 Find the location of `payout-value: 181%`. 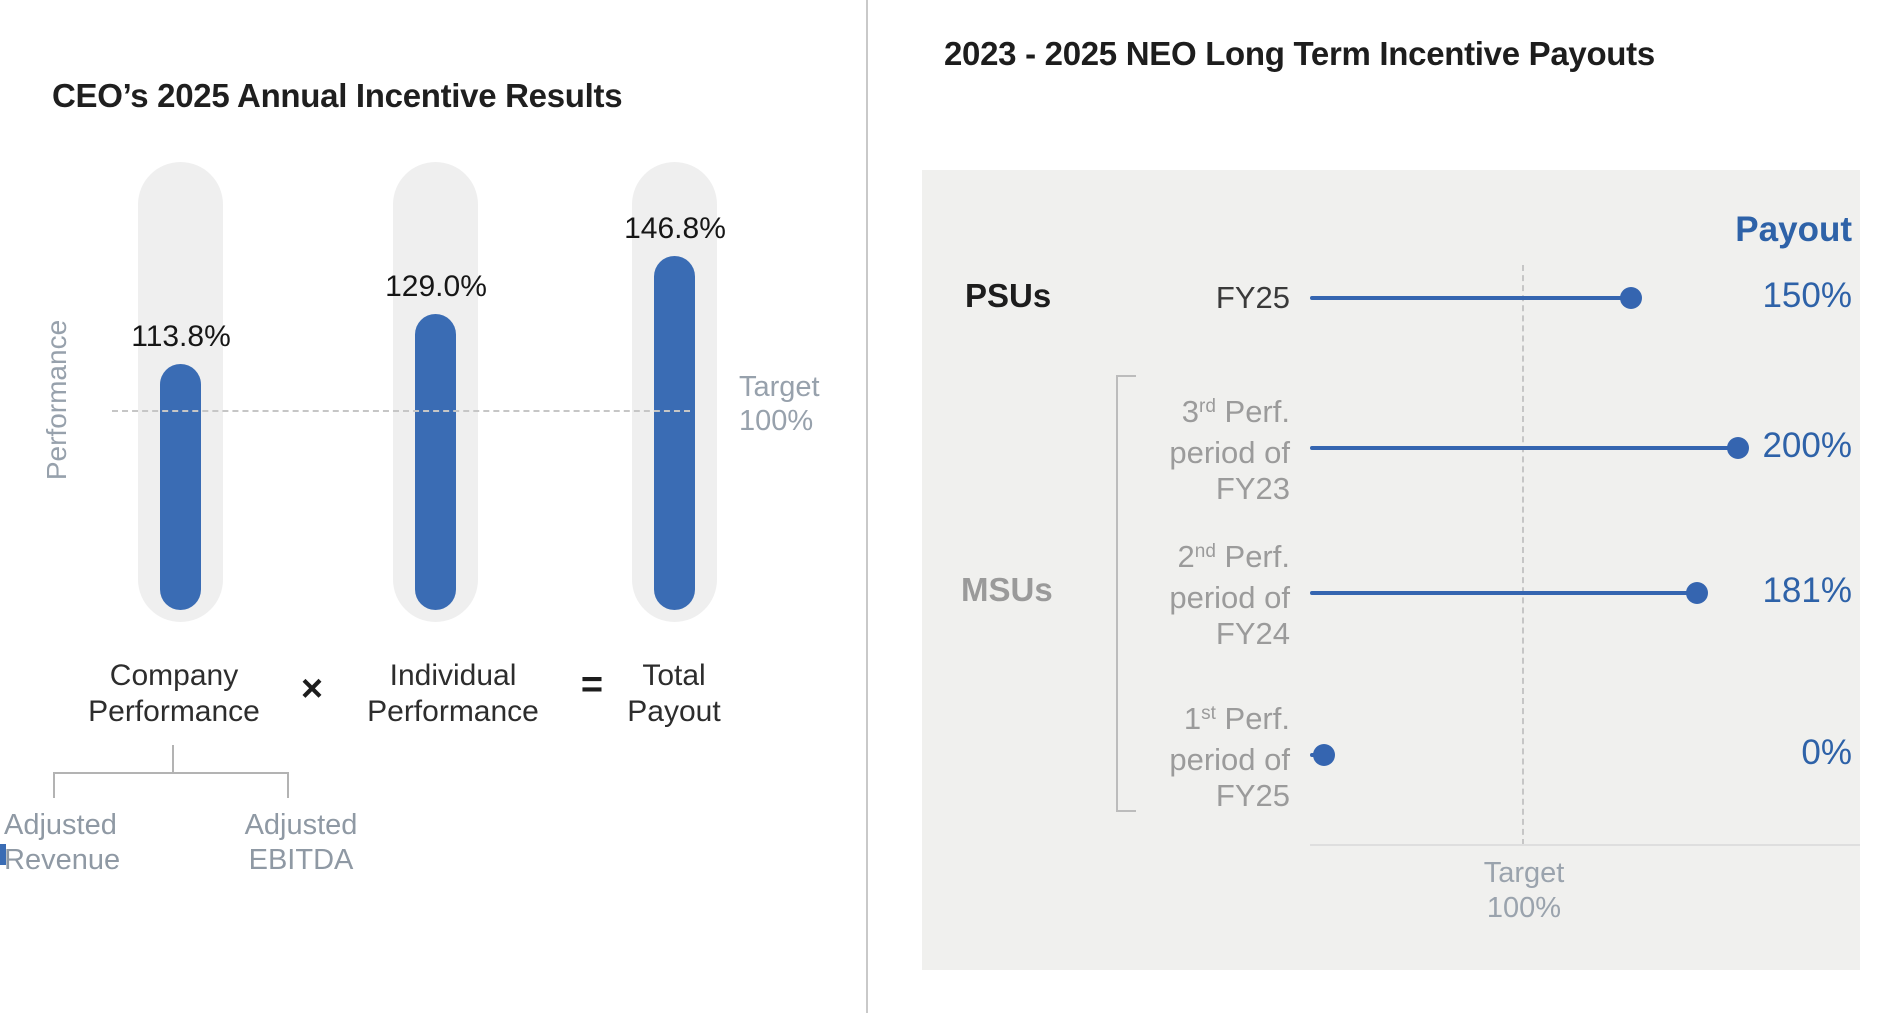

payout-value: 181% is located at coordinates (1807, 590).